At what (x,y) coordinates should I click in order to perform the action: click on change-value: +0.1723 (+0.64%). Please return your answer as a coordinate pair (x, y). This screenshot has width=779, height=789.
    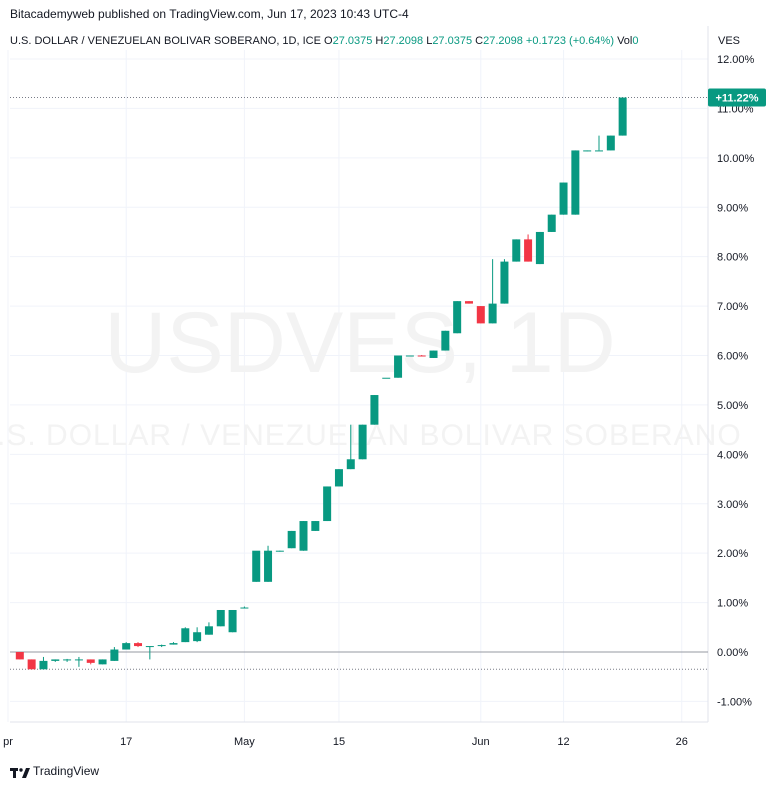
    Looking at the image, I should click on (569, 41).